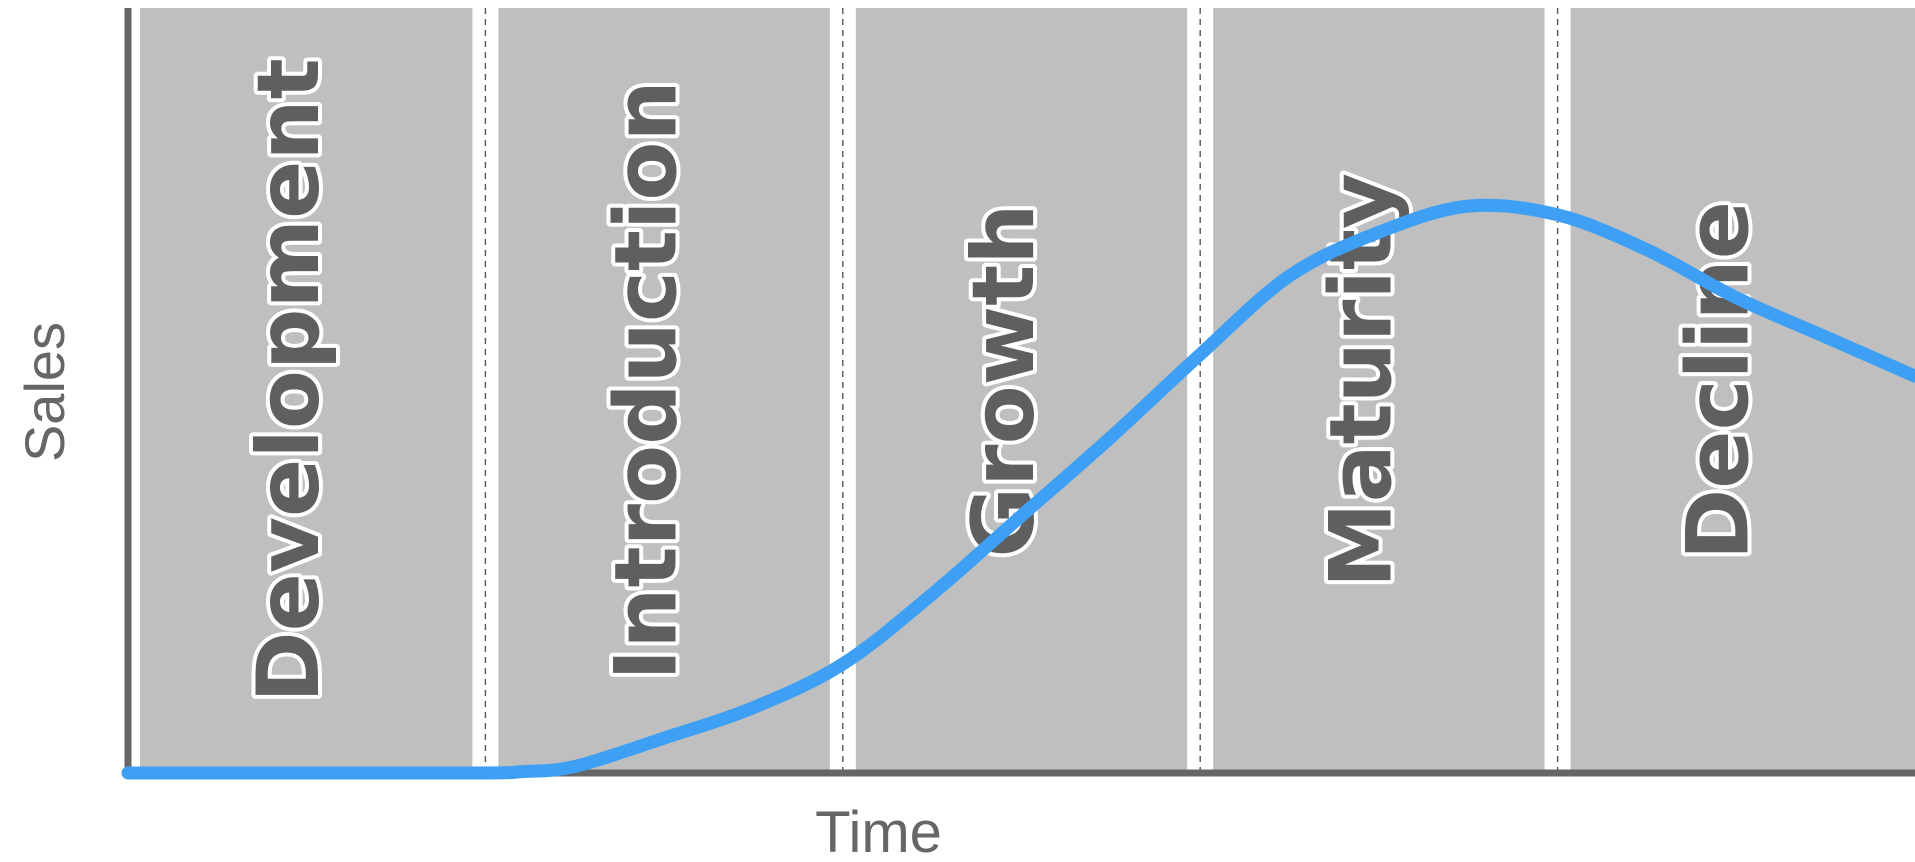  I want to click on y-axis-title: Sales, so click(44, 392).